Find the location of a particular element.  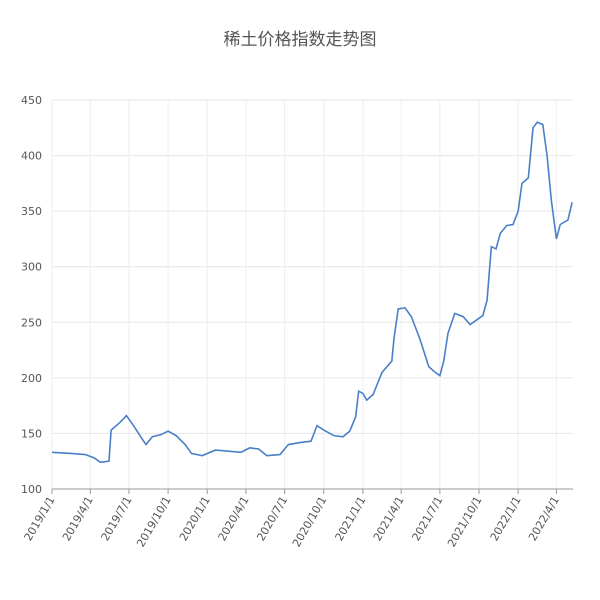

y-tick-label: 450 is located at coordinates (31, 100).